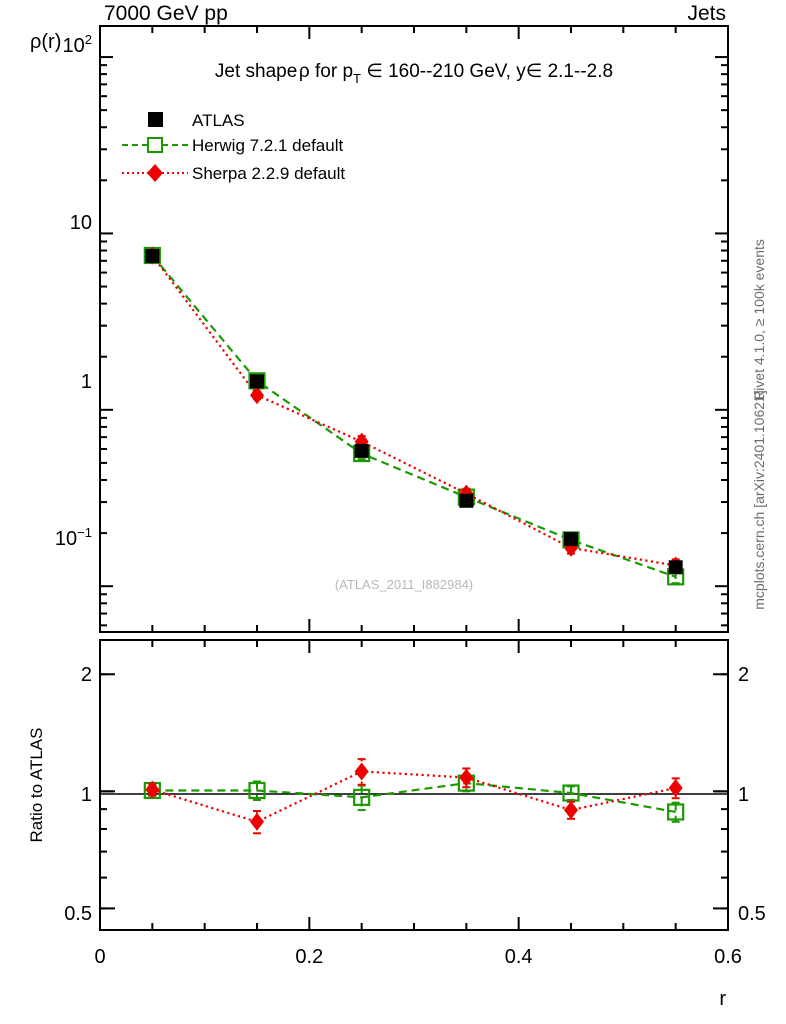 The width and height of the screenshot is (786, 1024). Describe the element at coordinates (267, 145) in the screenshot. I see `legend-label-herwig: Herwig 7.2.1 default` at that location.